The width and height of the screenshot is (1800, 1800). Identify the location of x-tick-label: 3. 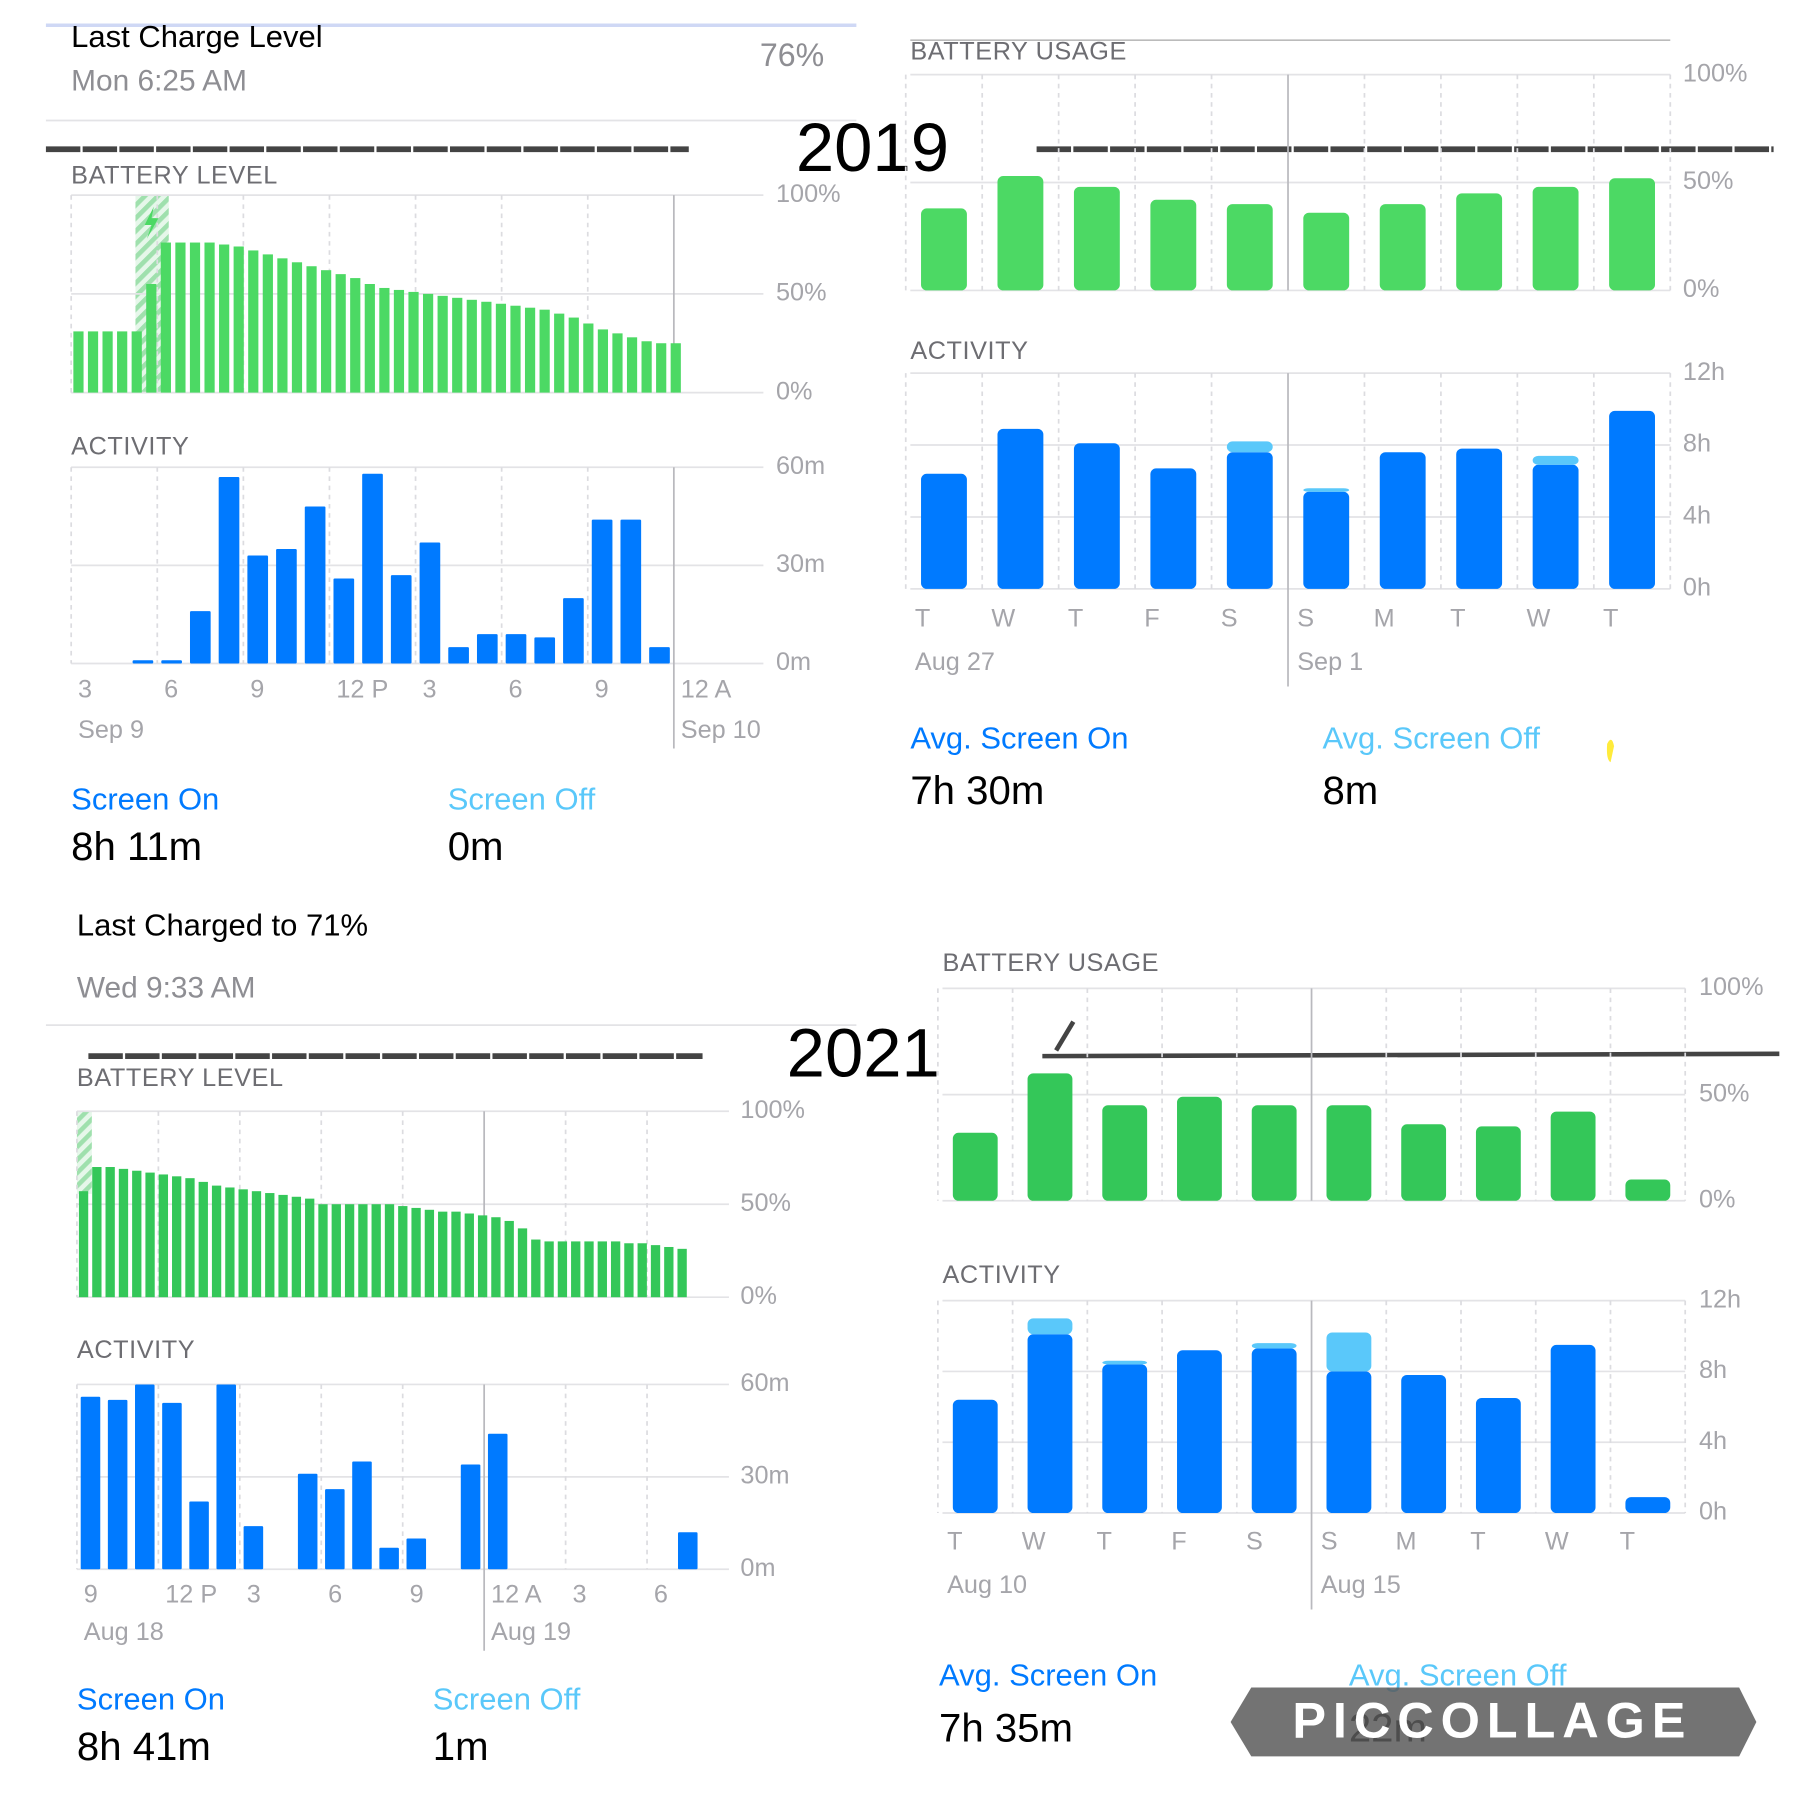
(579, 1594).